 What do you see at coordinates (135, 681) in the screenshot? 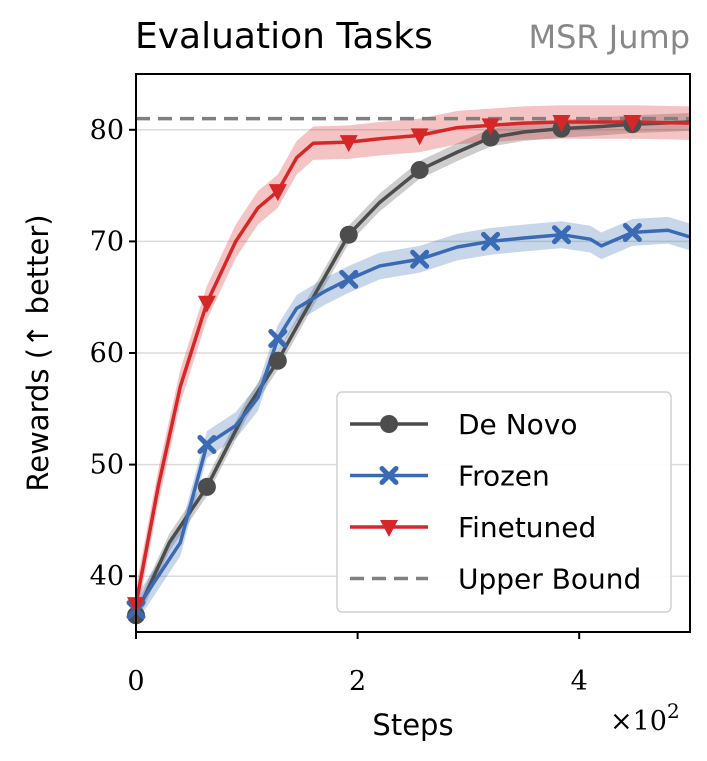
I see `x-tick-label: 0` at bounding box center [135, 681].